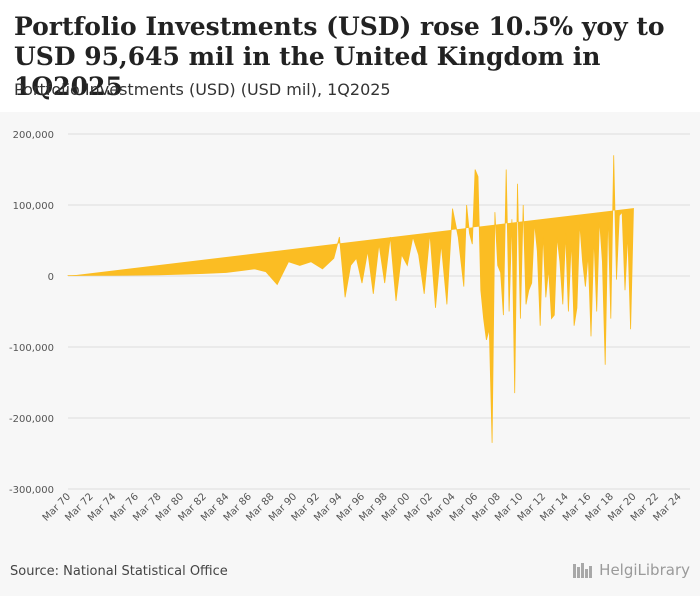 The height and width of the screenshot is (596, 700). I want to click on brand-logo: HelgiLibrary, so click(631, 570).